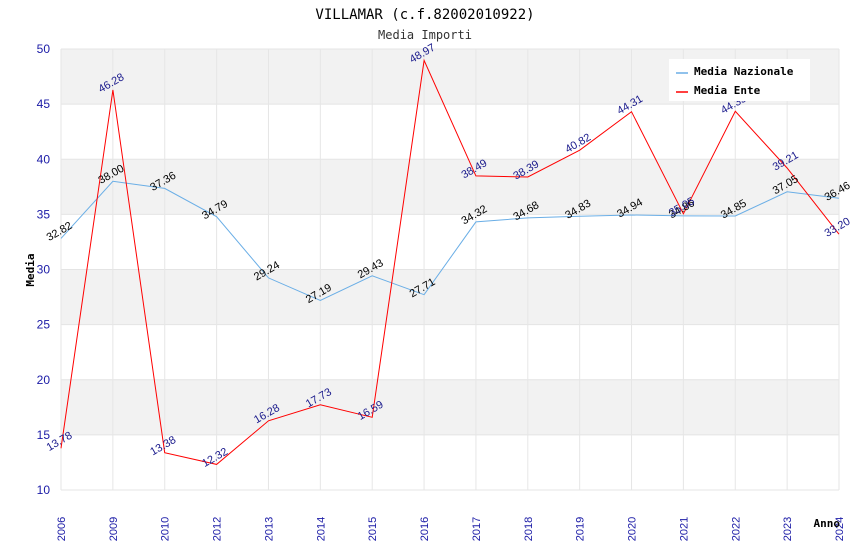  What do you see at coordinates (44, 214) in the screenshot?
I see `y-tick-label: 35` at bounding box center [44, 214].